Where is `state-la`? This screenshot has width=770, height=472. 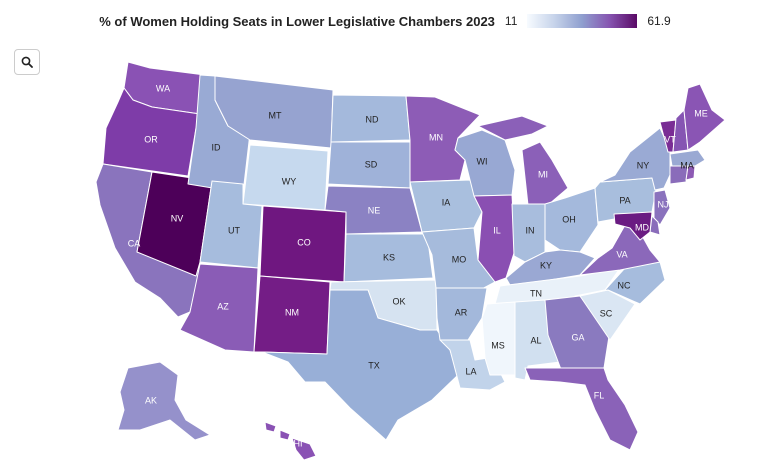
state-la is located at coordinates (472, 365).